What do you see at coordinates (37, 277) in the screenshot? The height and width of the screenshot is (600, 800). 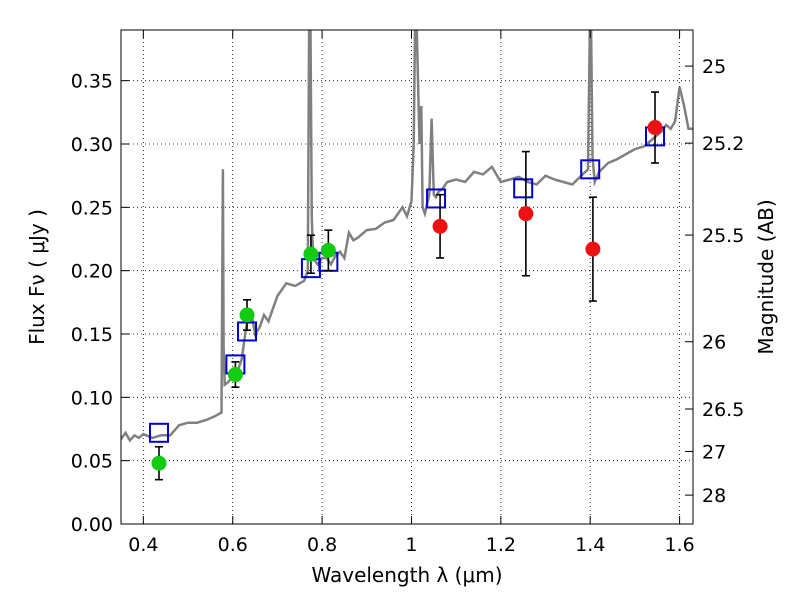 I see `y-axis-title: Flux Fν ( μJy )` at bounding box center [37, 277].